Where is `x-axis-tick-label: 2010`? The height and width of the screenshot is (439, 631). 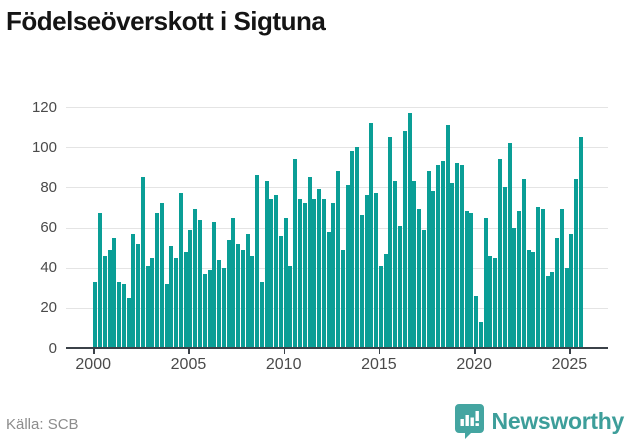
x-axis-tick-label: 2010 is located at coordinates (283, 364).